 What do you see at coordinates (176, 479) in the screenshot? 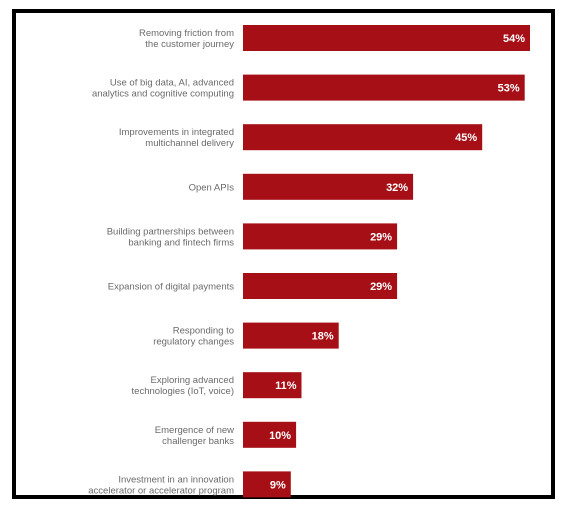
I see `category-label-line: Investment in an innovation` at bounding box center [176, 479].